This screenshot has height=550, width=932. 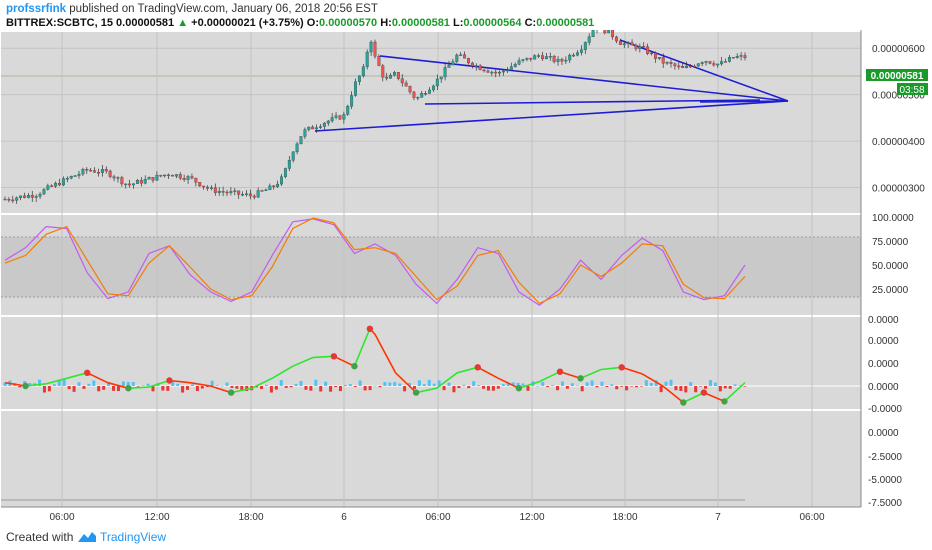 I want to click on price-y-tick: 0.00000600, so click(x=898, y=49).